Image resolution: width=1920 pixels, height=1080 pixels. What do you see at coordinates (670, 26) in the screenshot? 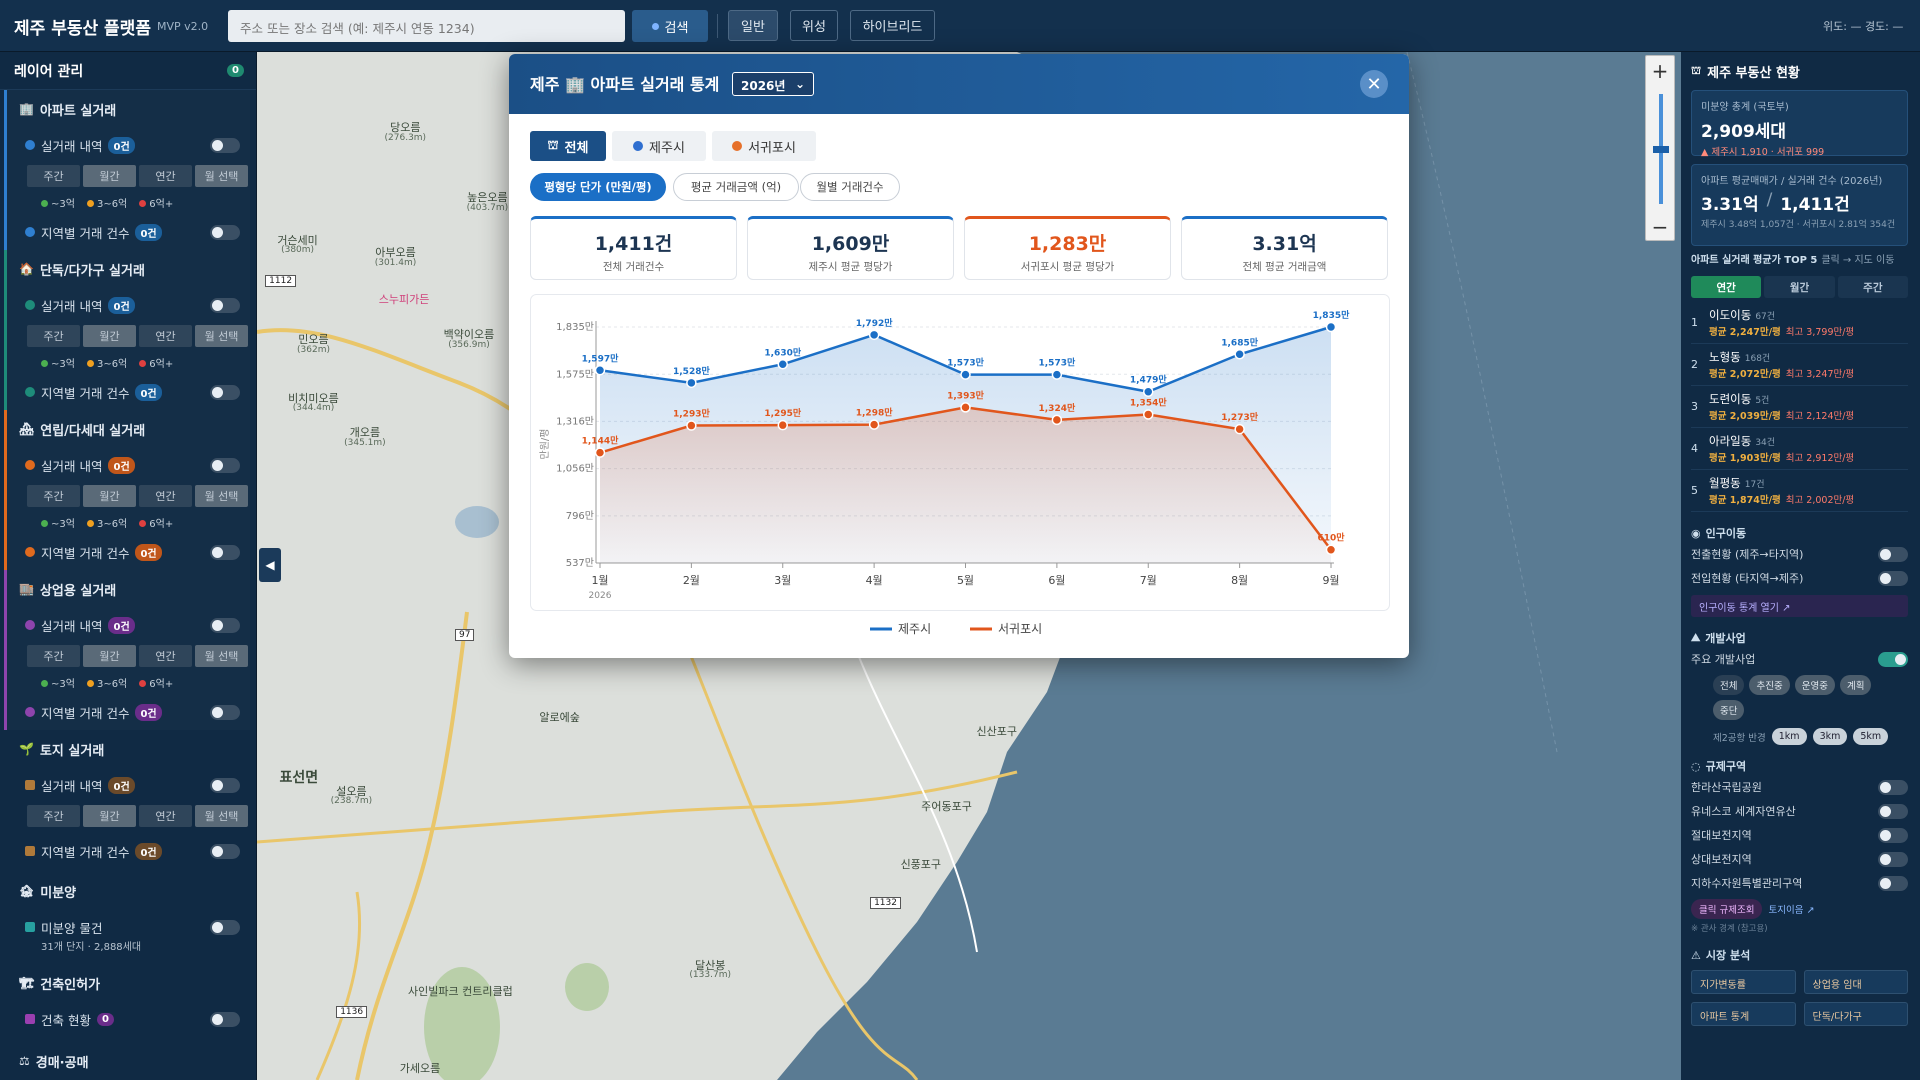
I see `search-button: 검색` at bounding box center [670, 26].